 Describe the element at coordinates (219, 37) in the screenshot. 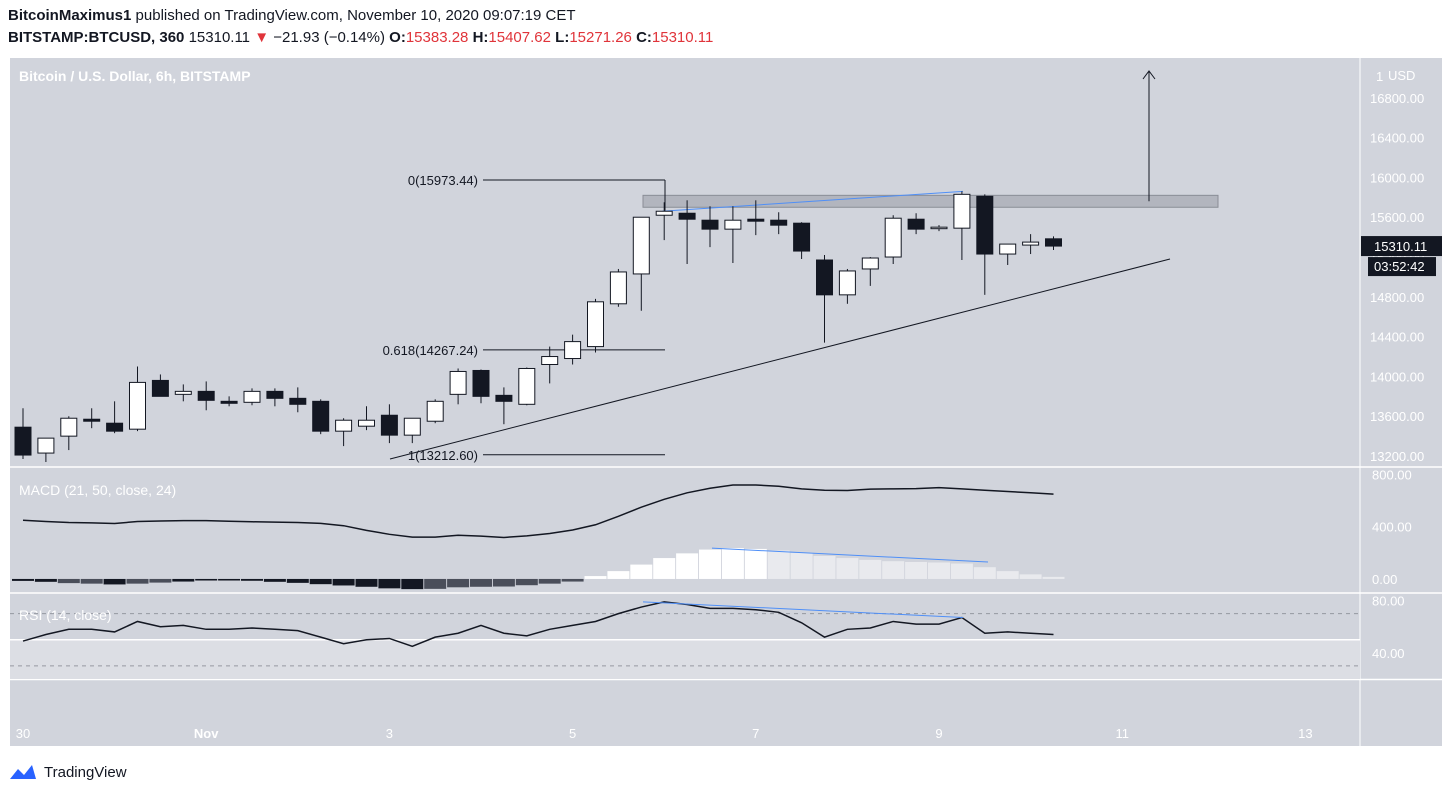

I see `last-price: 15310.11` at that location.